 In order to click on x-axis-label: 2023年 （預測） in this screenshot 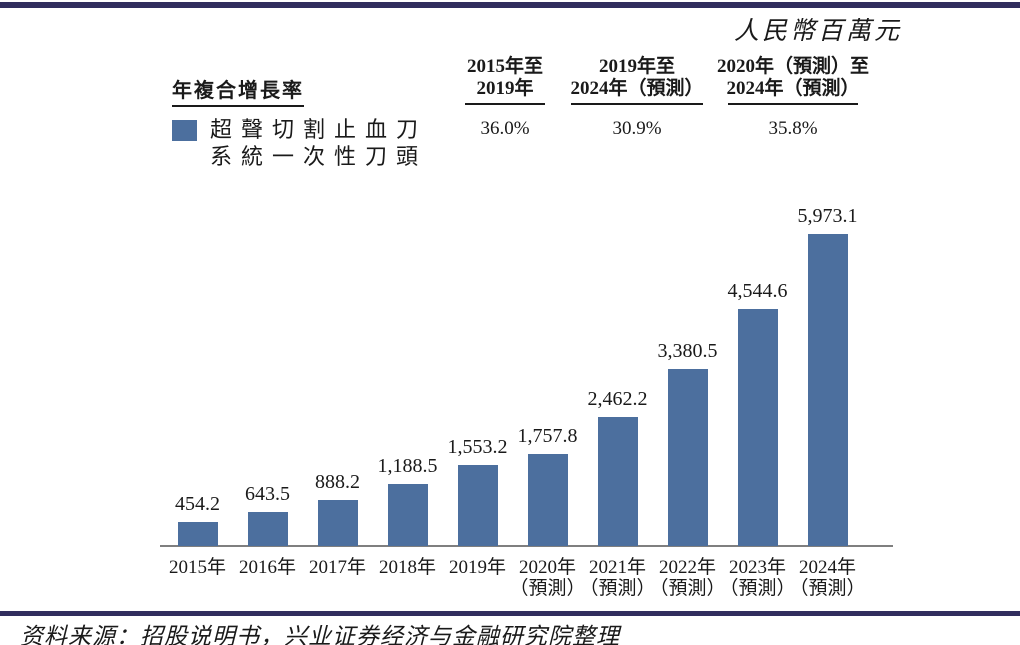, I will do `click(758, 578)`.